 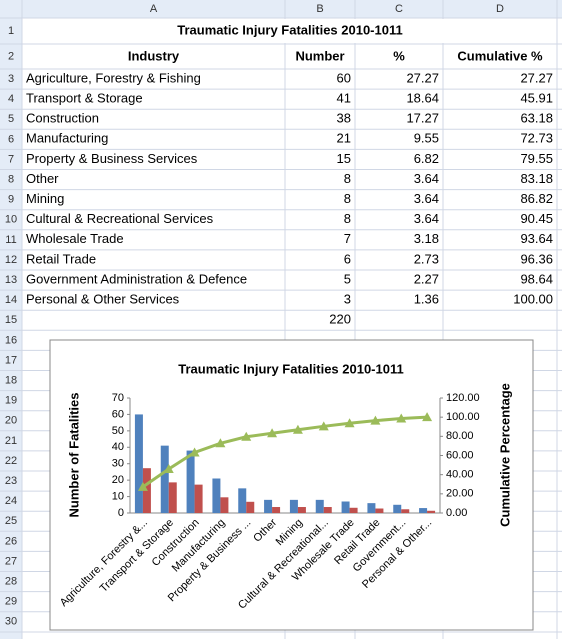 What do you see at coordinates (344, 118) in the screenshot?
I see `cell: 38` at bounding box center [344, 118].